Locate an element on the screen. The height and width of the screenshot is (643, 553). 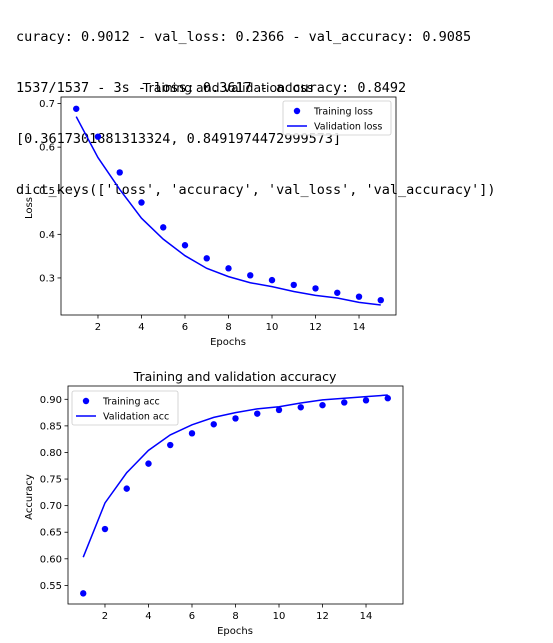
chart-title: Training and validation loss is located at coordinates (227, 87).